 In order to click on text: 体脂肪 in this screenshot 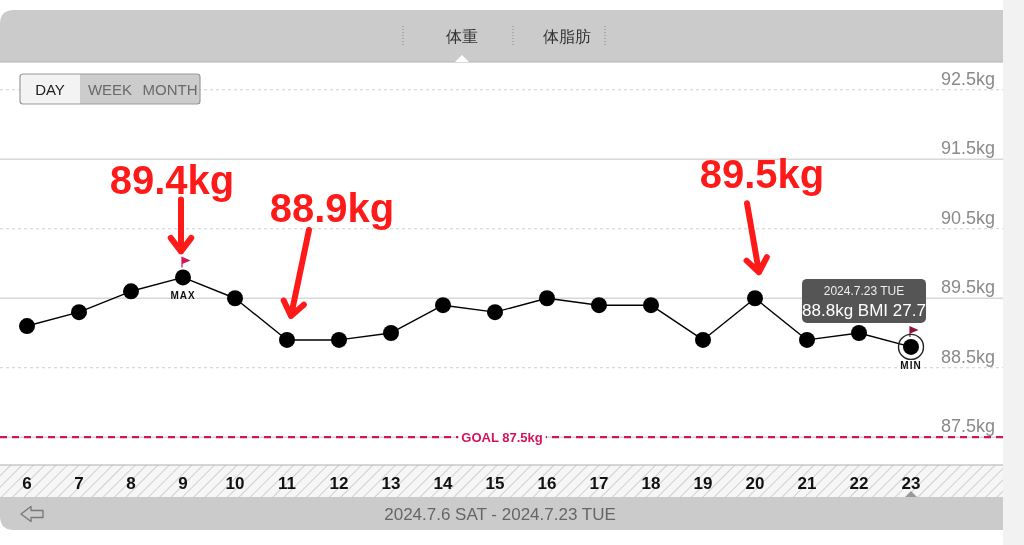, I will do `click(567, 36)`.